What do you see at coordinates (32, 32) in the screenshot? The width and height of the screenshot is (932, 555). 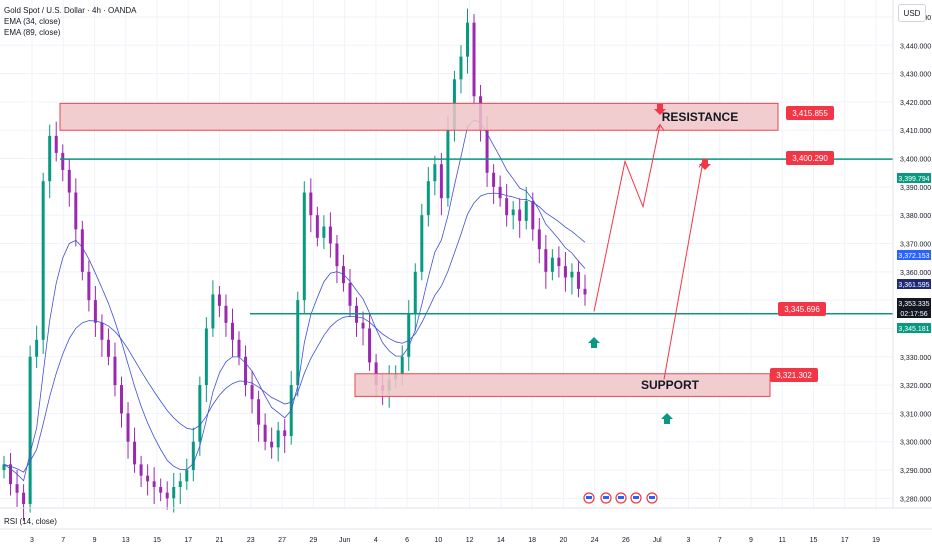 I see `ema-89-label: EMA (89, close)` at bounding box center [32, 32].